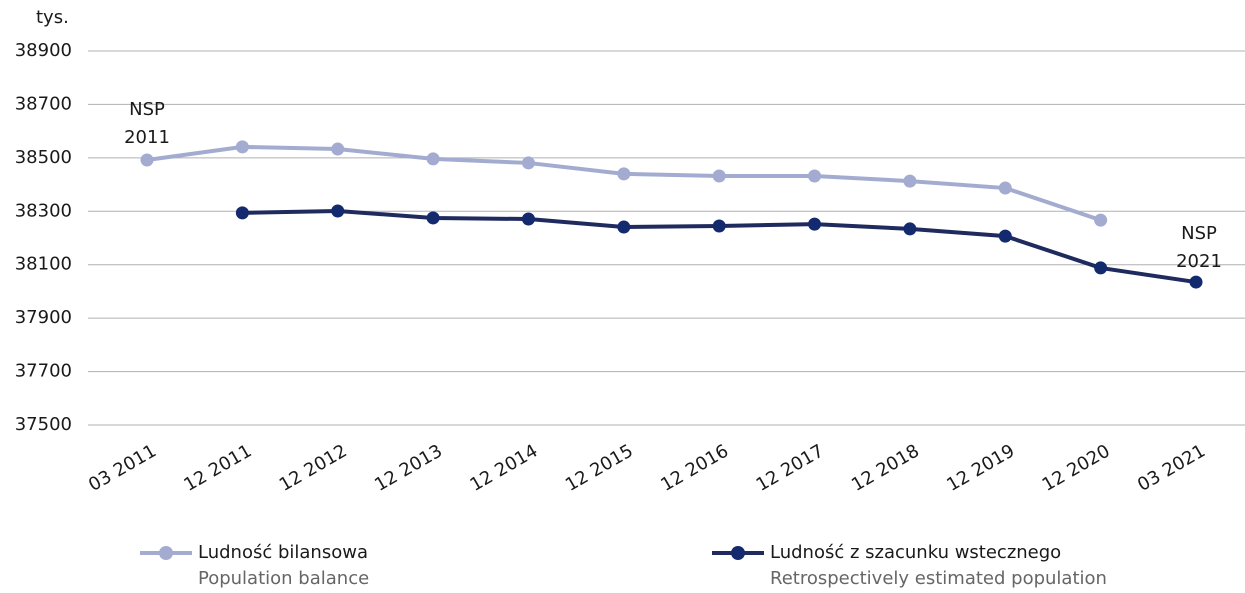 The width and height of the screenshot is (1245, 593). Describe the element at coordinates (938, 578) in the screenshot. I see `legend-sublabel: Retrospectively estimated population` at that location.